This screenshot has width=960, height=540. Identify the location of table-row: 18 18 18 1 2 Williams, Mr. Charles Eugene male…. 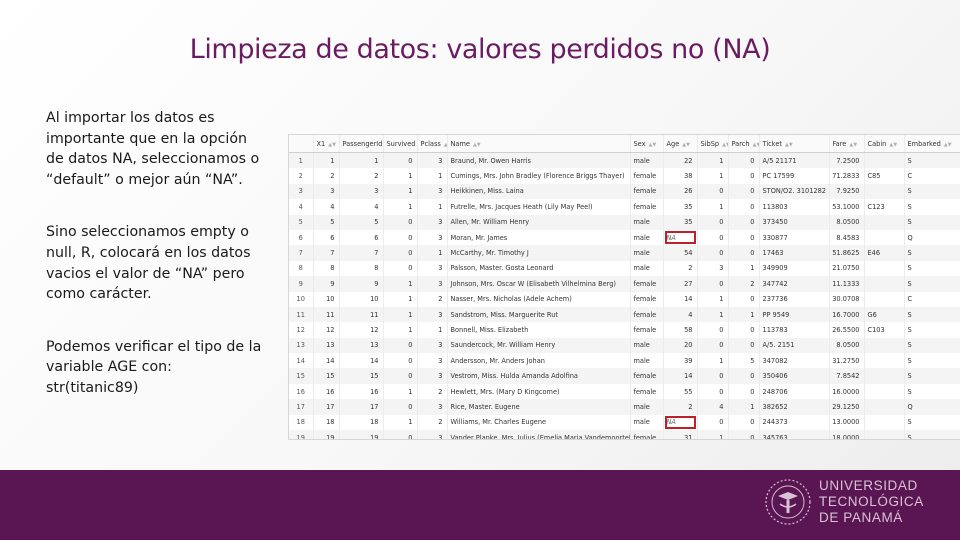
(624, 422).